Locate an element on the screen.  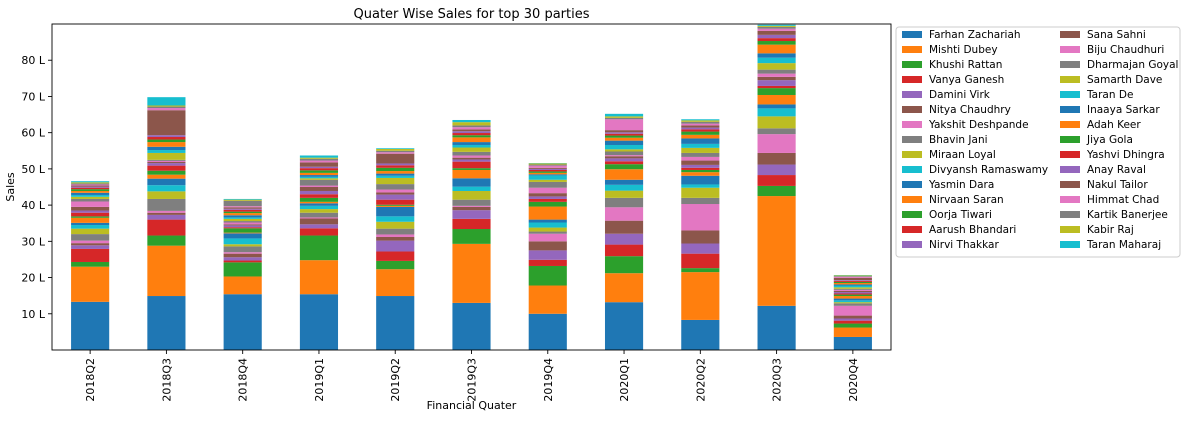
legend-label: Inaaya Sarkar is located at coordinates (1123, 110).